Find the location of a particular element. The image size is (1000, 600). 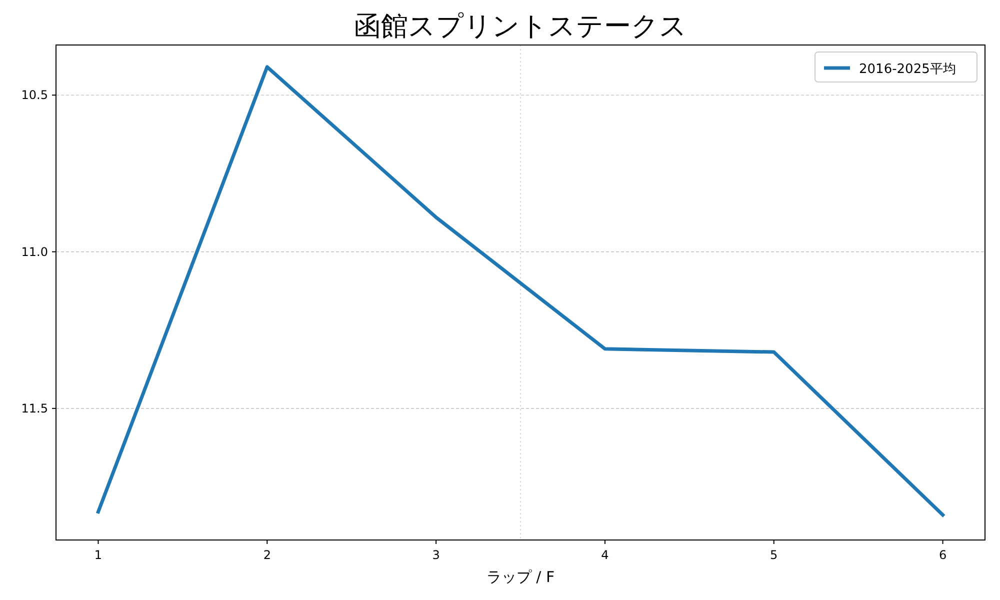

legend-label: 2016-2025平均 is located at coordinates (907, 69).